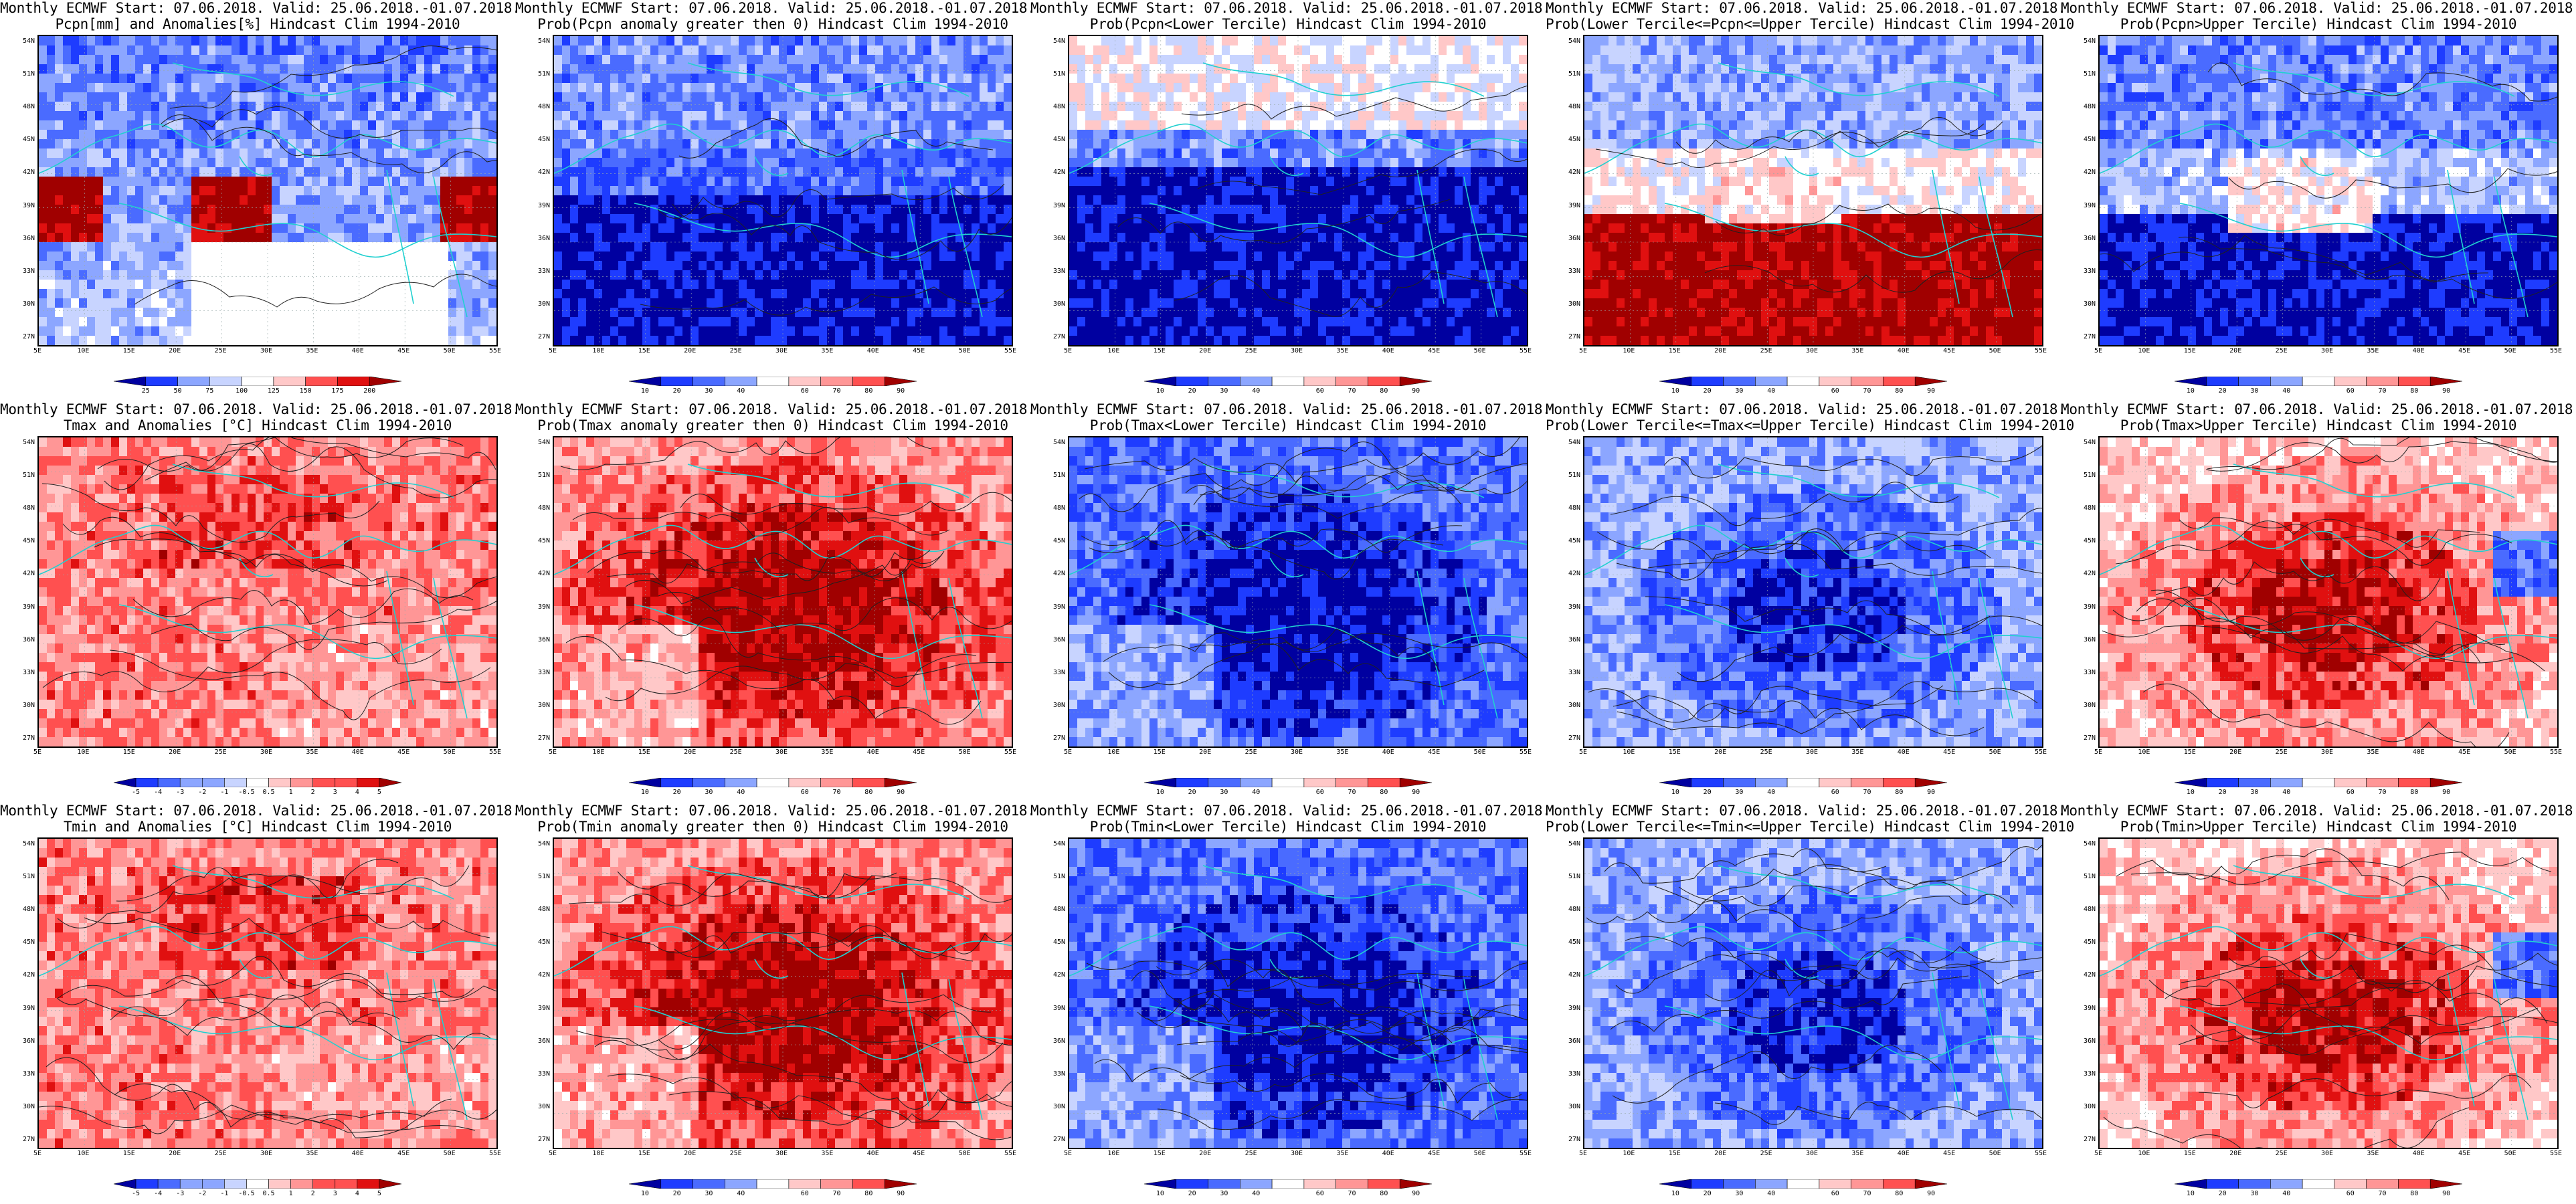 This screenshot has height=1204, width=2576. Describe the element at coordinates (357, 792) in the screenshot. I see `colorbar-tick-label: 4` at that location.